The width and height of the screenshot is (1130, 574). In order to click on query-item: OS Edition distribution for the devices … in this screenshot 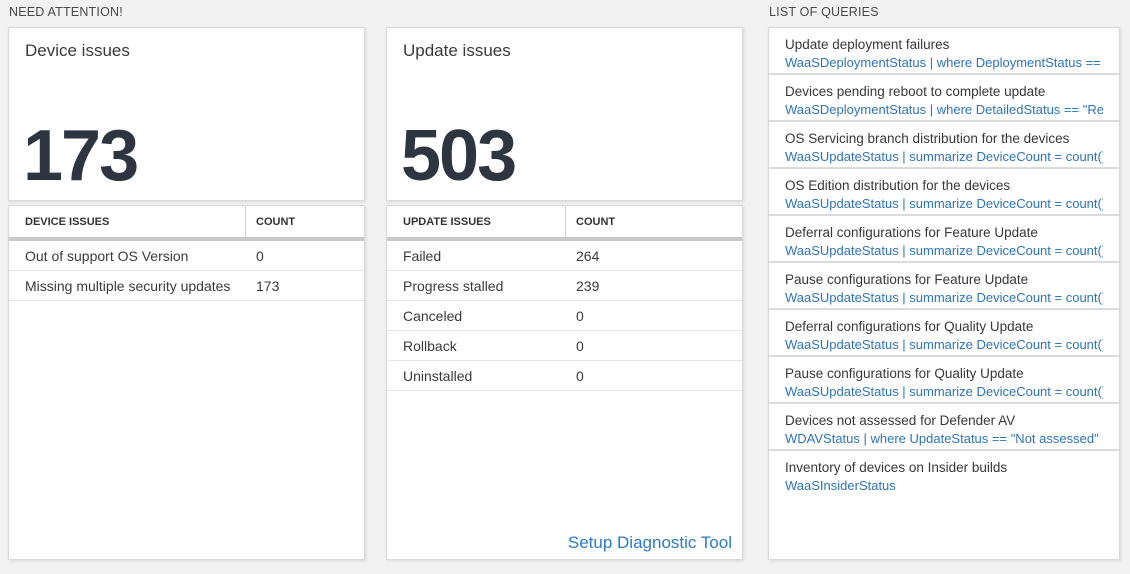, I will do `click(944, 192)`.